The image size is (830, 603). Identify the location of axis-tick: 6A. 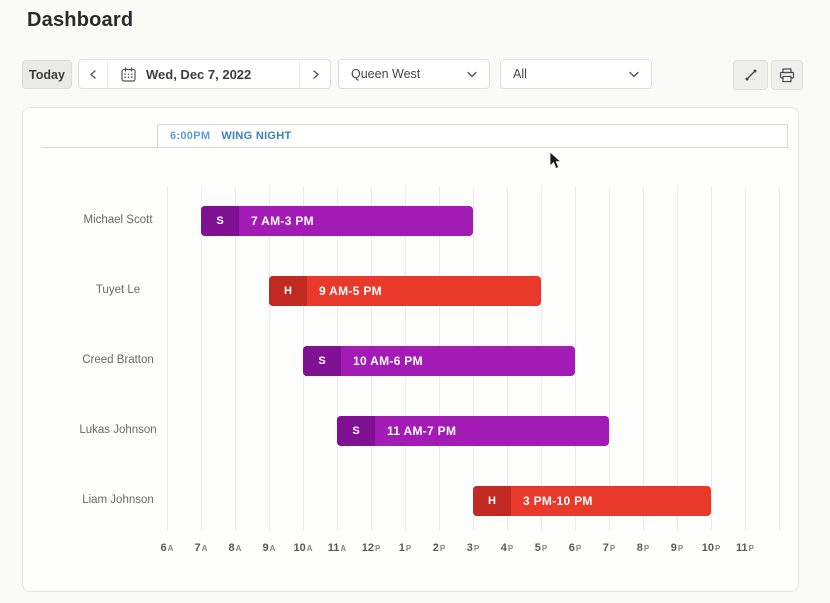
(167, 548).